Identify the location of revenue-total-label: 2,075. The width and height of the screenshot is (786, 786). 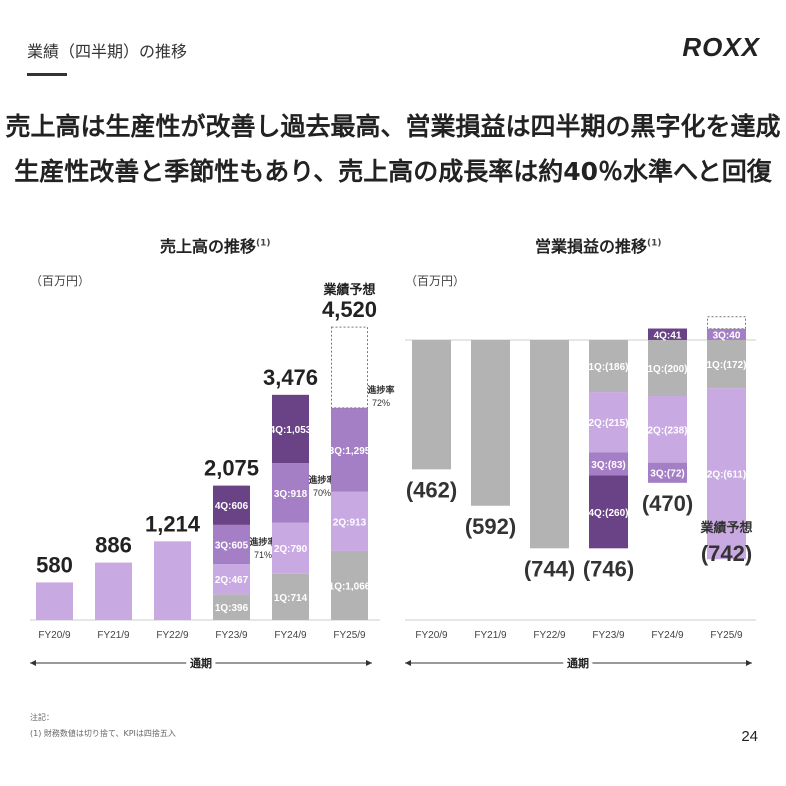
(231, 468).